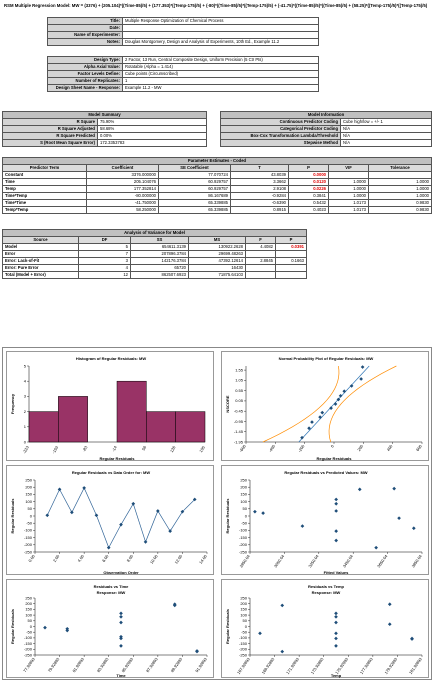  What do you see at coordinates (308, 203) in the screenshot?
I see `params-cell: 0.5432` at bounding box center [308, 203].